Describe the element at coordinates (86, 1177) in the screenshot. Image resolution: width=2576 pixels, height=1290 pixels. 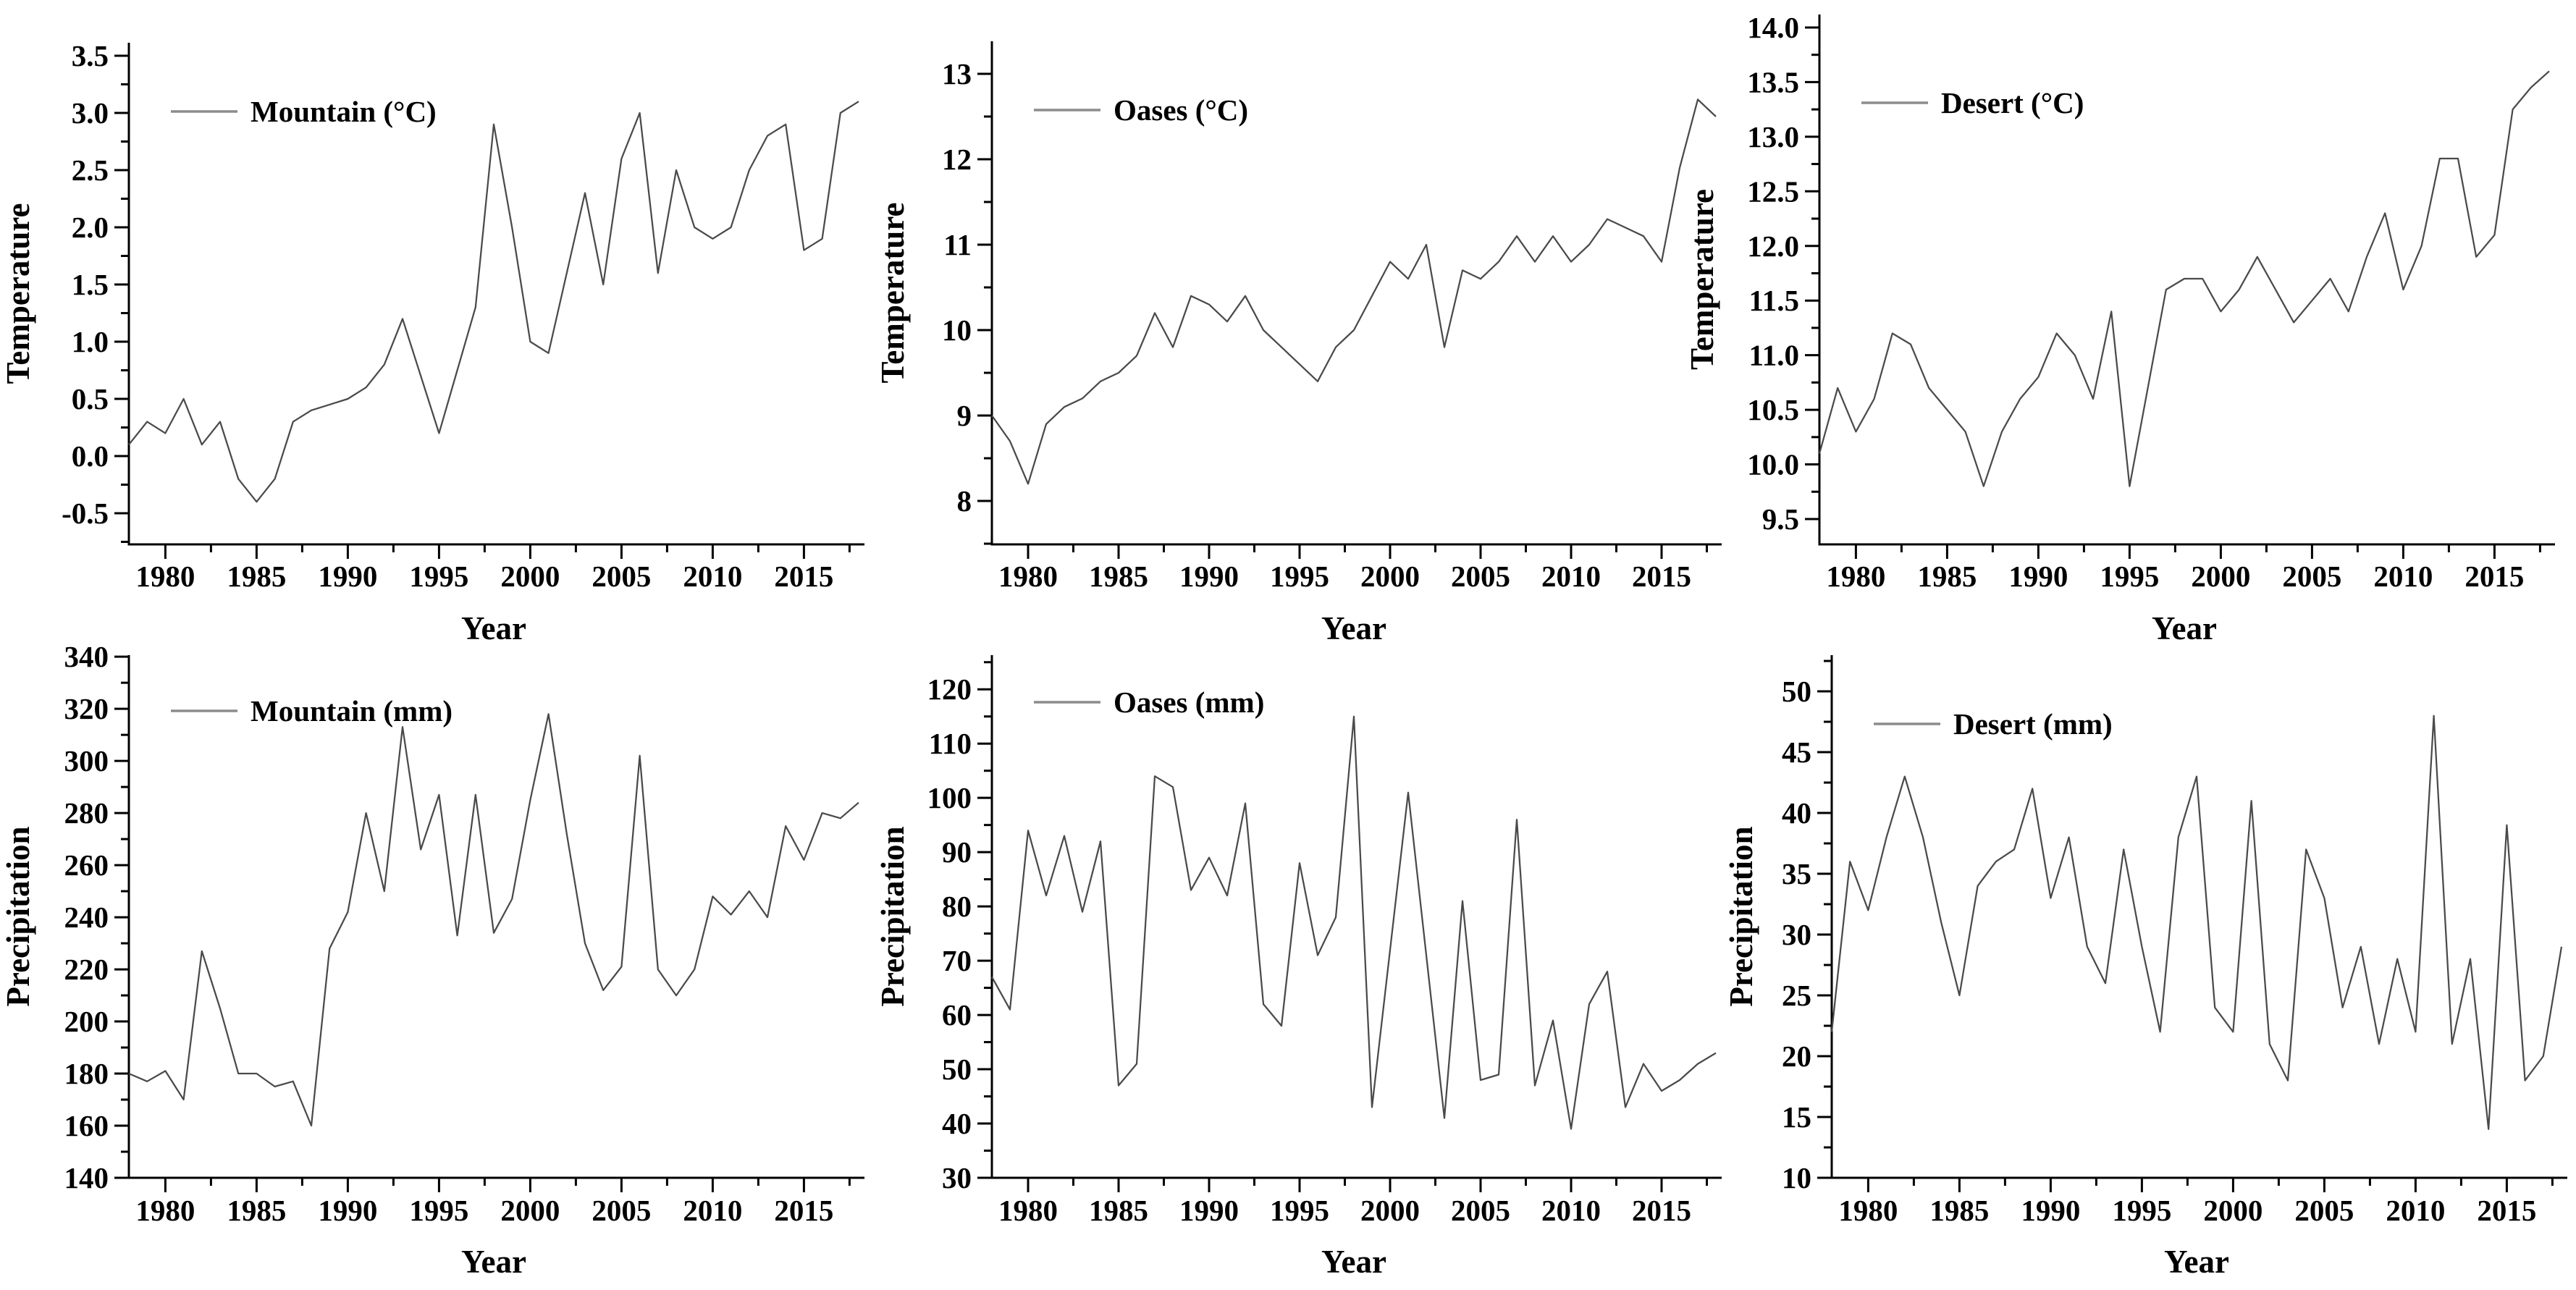
I see `y-tick-label: 140` at that location.